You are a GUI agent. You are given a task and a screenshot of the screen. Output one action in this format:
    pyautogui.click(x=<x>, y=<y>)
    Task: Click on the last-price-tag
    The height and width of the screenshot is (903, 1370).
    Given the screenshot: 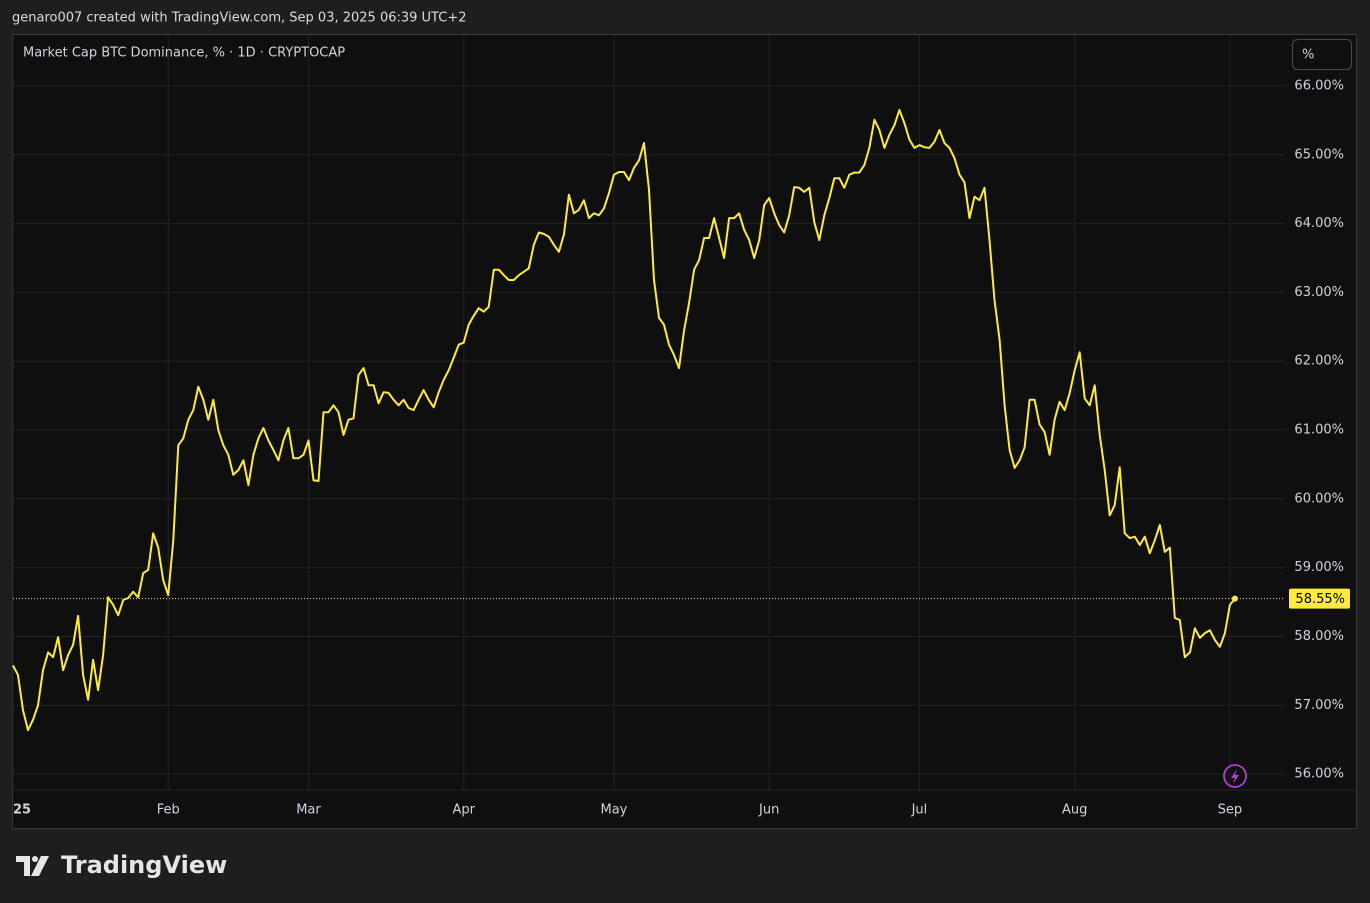 What is the action you would take?
    pyautogui.click(x=1319, y=598)
    